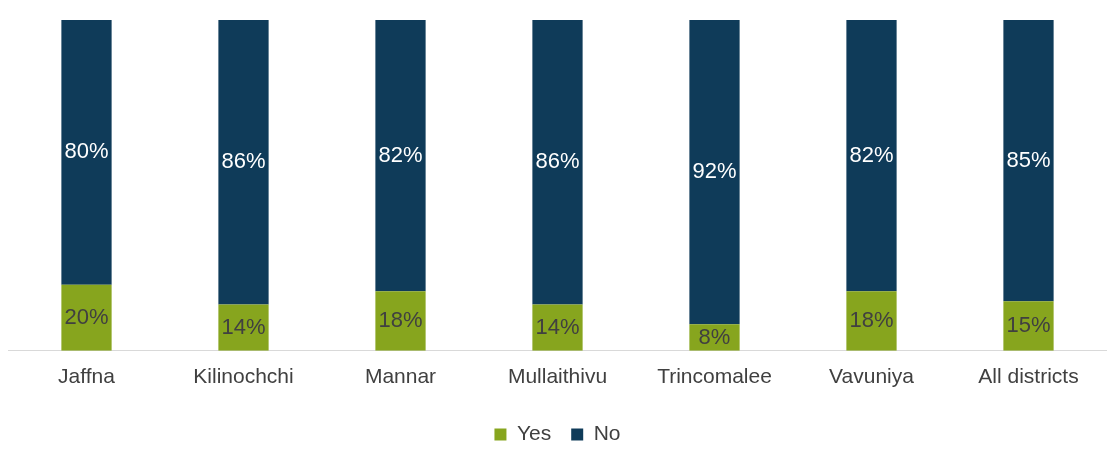 This screenshot has width=1107, height=455. I want to click on x-tick-label: Trincomalee, so click(714, 376).